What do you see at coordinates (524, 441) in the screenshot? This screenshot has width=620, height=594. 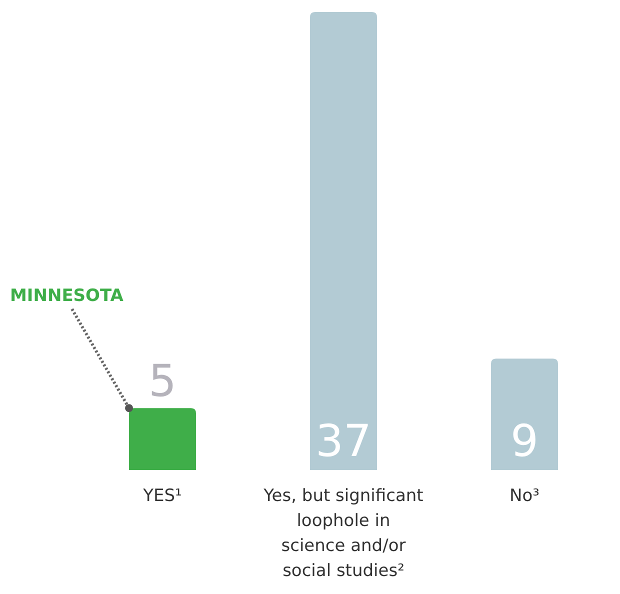 I see `data-label: 9` at bounding box center [524, 441].